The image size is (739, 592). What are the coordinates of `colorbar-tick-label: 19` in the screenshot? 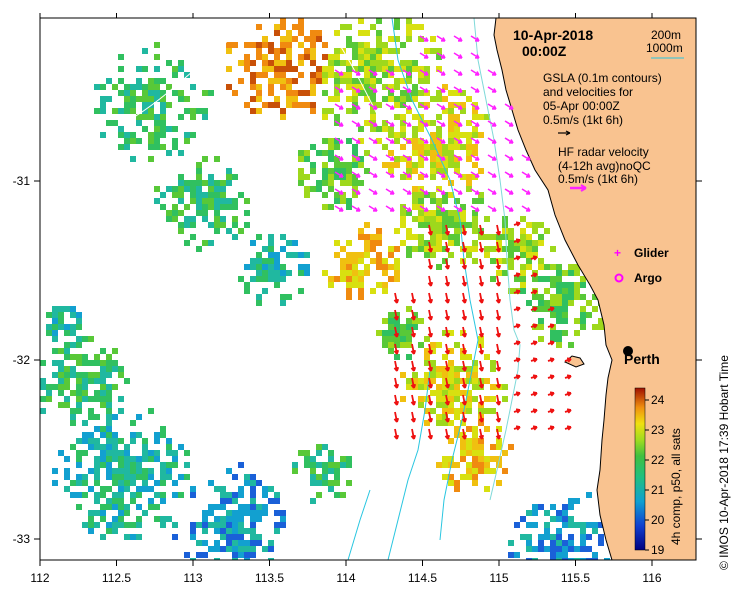 It's located at (658, 550).